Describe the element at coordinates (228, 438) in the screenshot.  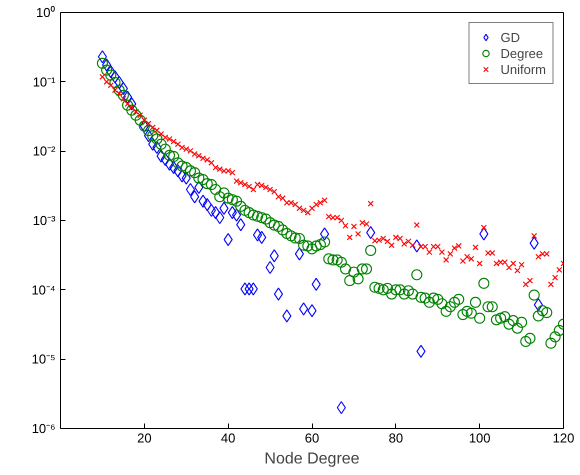
I see `x-tick-label: 40` at that location.